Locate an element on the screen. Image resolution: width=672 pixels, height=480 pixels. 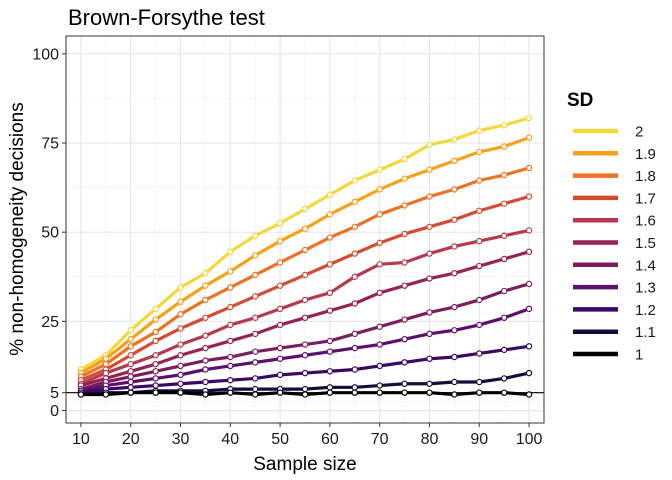
x-tick-label: 60 is located at coordinates (330, 439).